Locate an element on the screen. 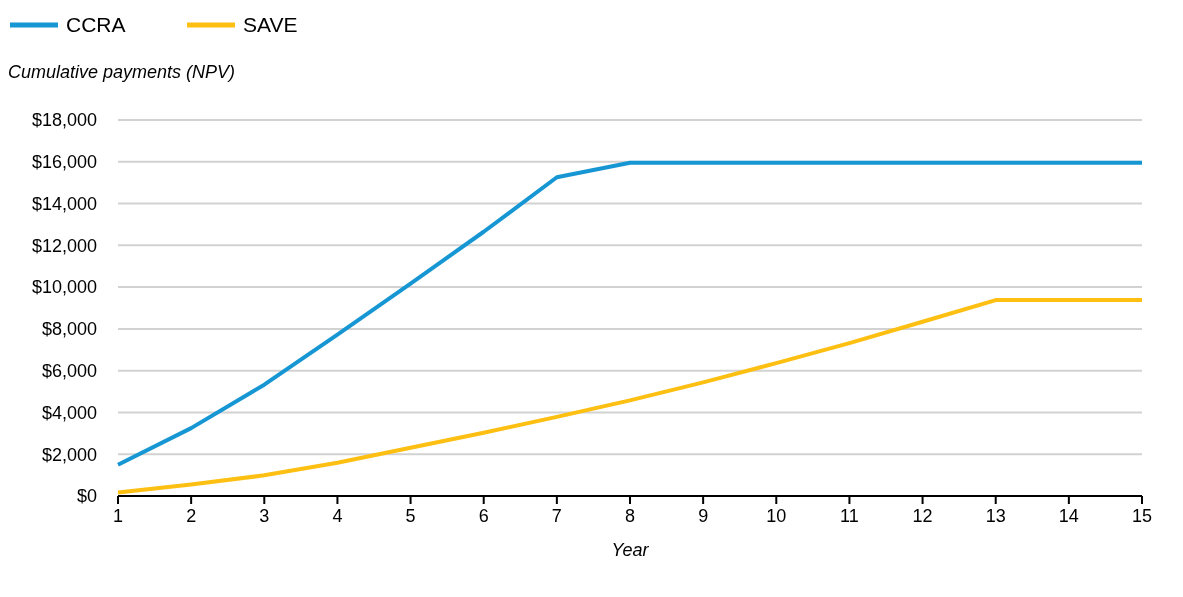 The width and height of the screenshot is (1183, 597). x-tick-label: 7 is located at coordinates (556, 516).